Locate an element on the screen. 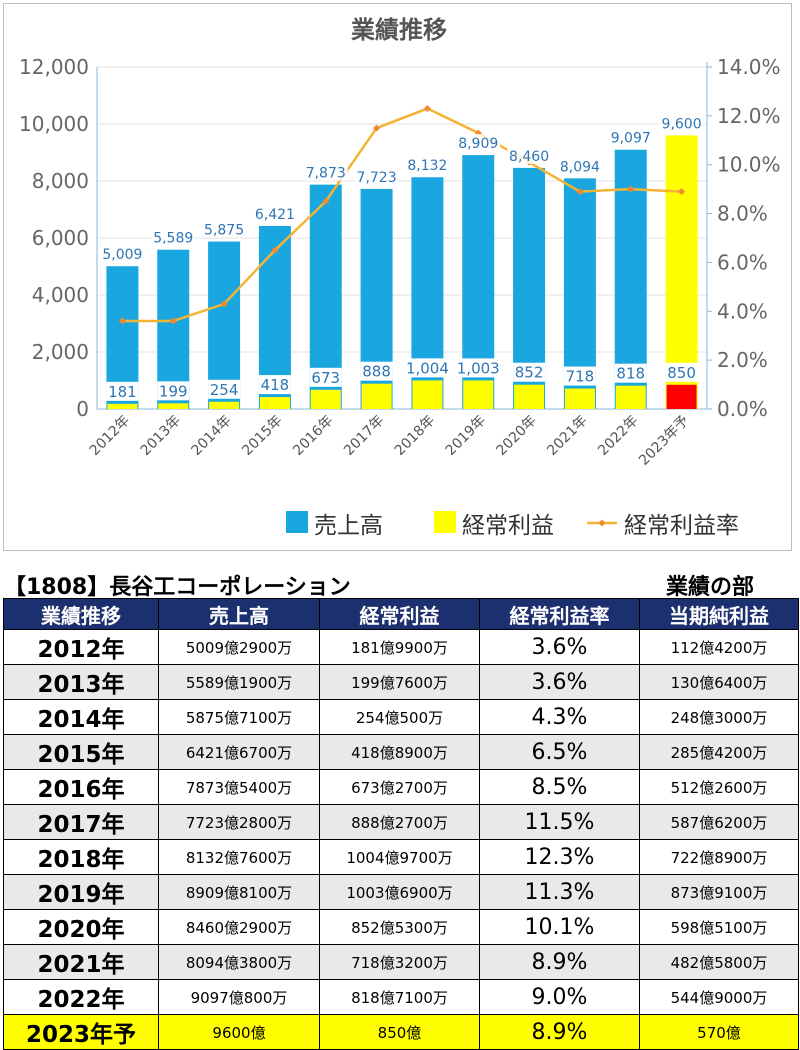  table-header-row: 業績推移 売上高 経常利益 経常利益率 当期純利益 is located at coordinates (401, 614).